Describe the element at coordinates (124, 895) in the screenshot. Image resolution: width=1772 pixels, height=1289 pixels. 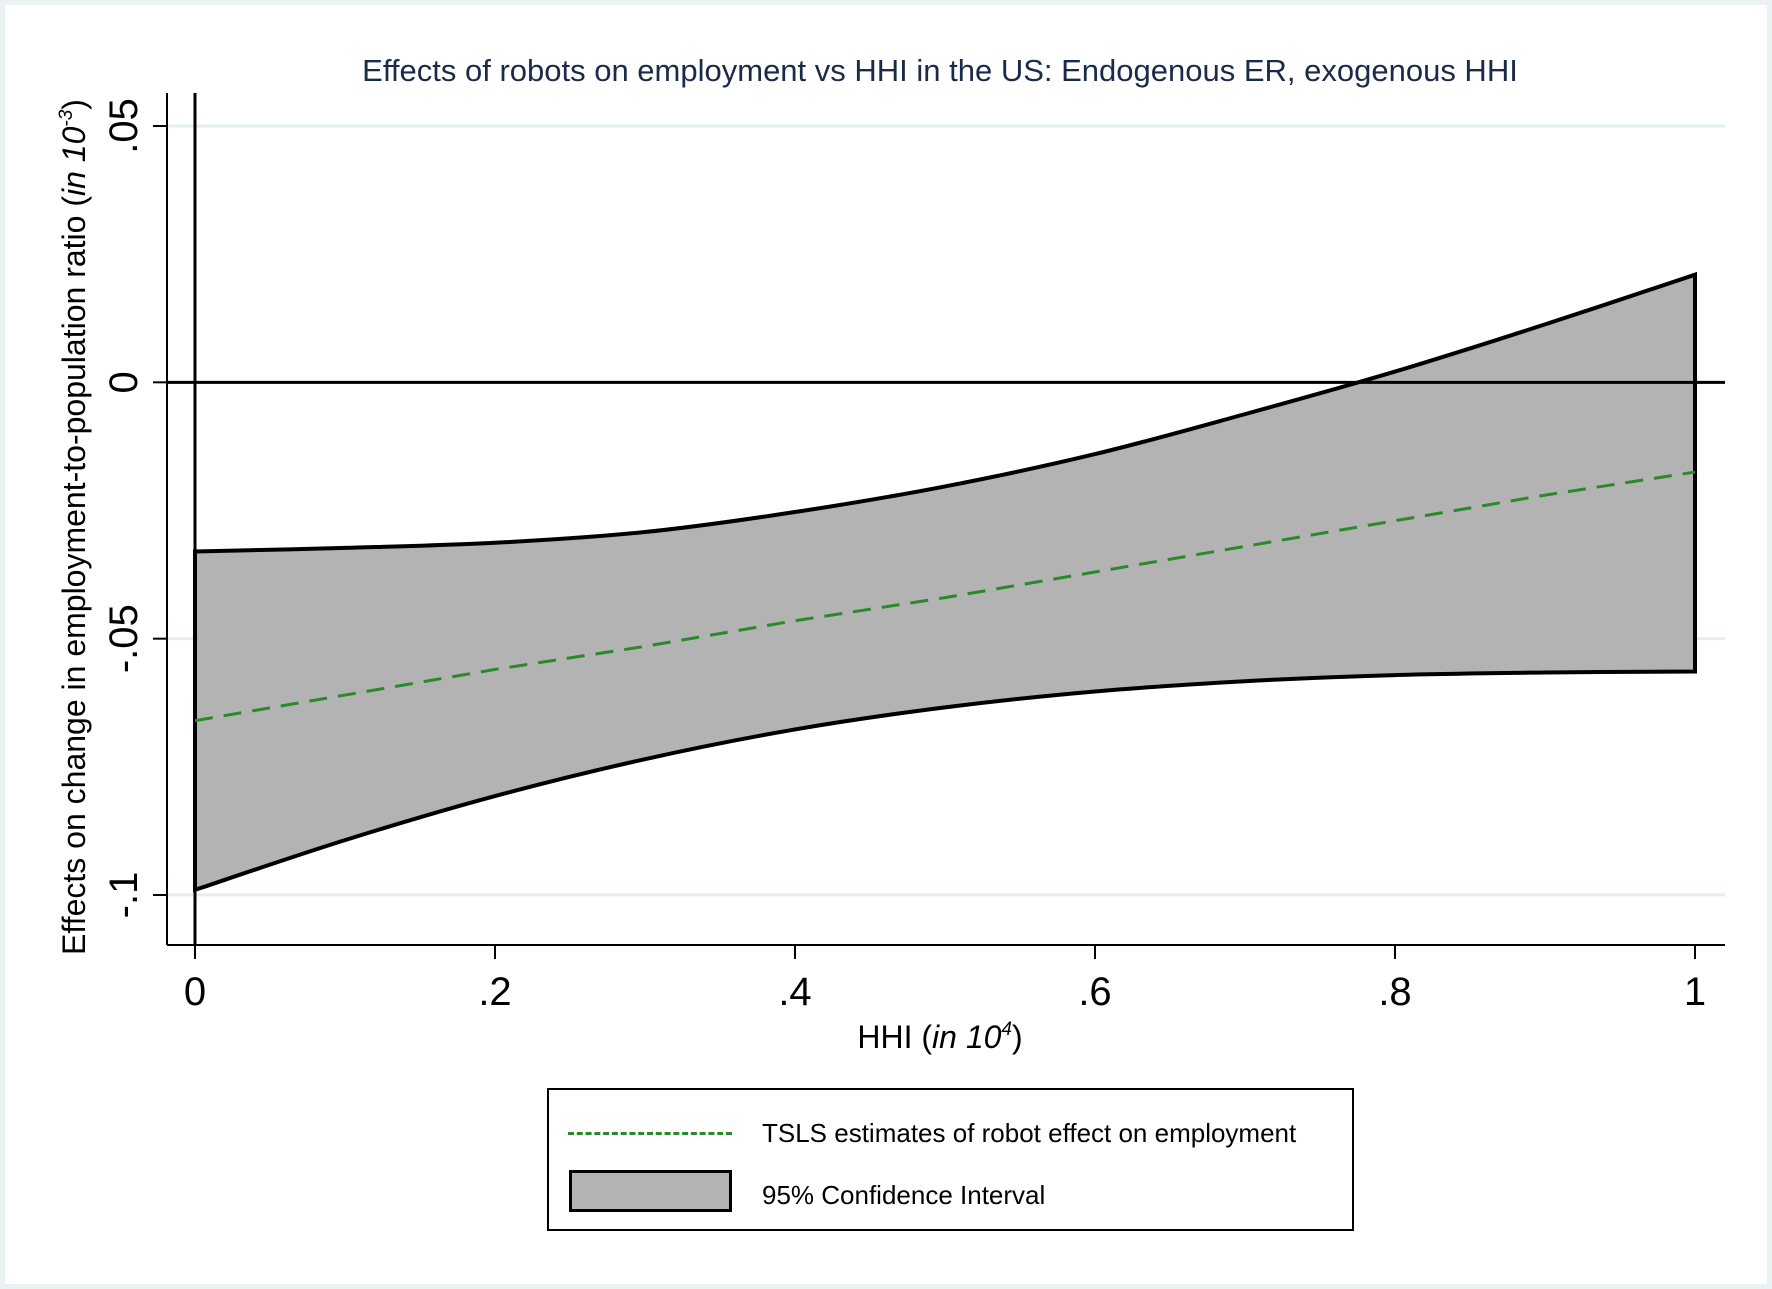
I see `y-tick-label: -.1` at that location.